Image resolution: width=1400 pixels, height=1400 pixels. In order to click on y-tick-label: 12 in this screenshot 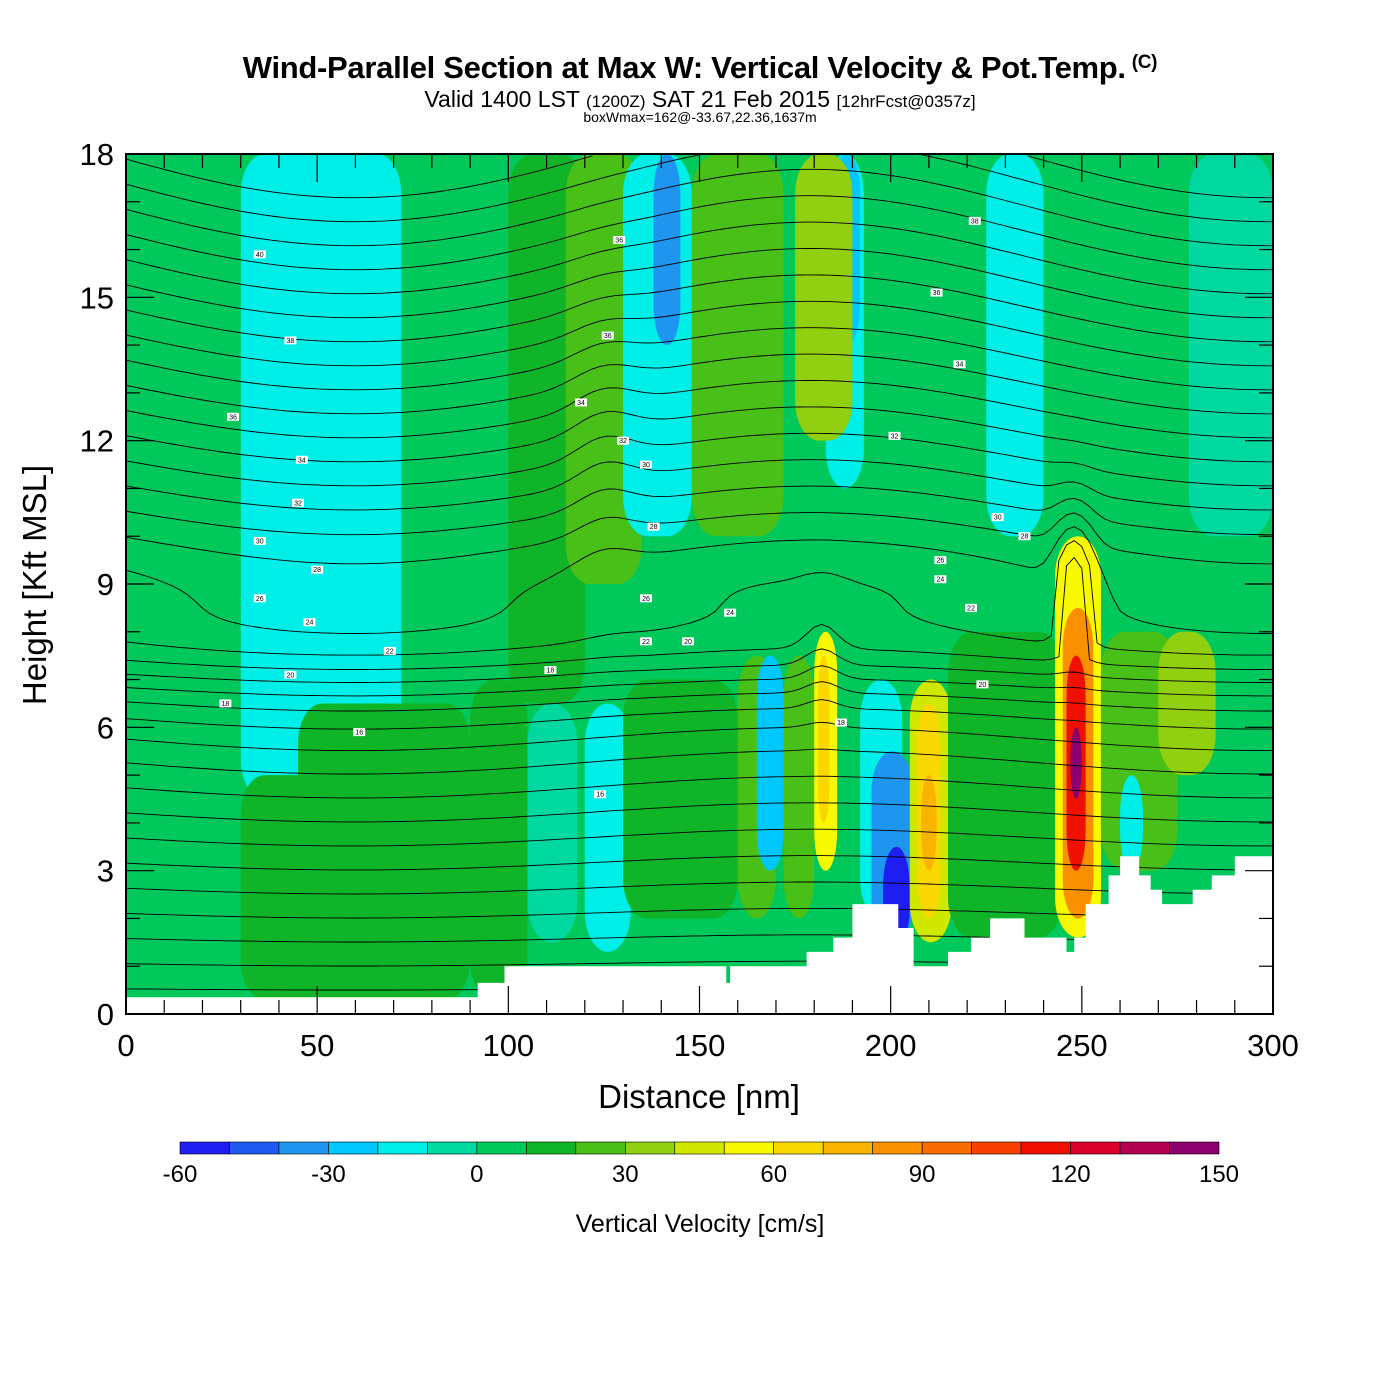, I will do `click(97, 441)`.